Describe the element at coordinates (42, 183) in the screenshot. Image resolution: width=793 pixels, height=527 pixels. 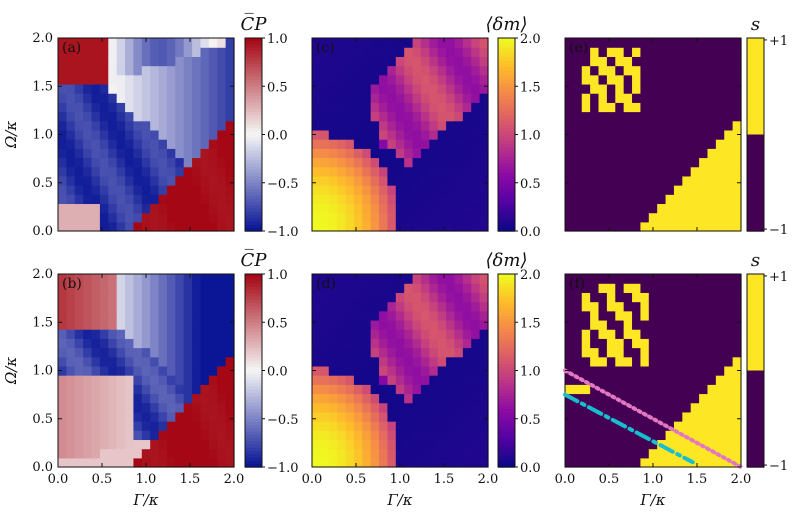
I see `y-tick-label: 0.5` at that location.